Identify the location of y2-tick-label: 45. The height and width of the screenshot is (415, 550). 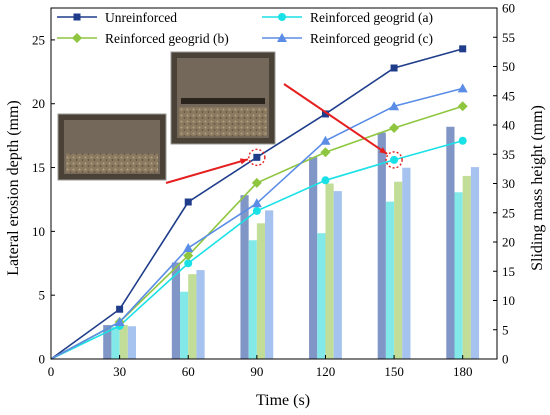
(508, 95).